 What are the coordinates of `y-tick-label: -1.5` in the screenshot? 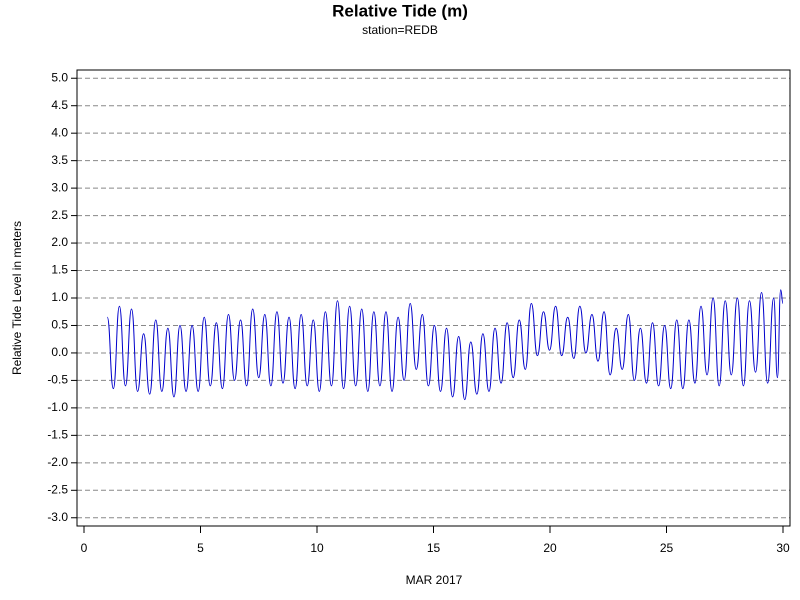 It's located at (57, 435).